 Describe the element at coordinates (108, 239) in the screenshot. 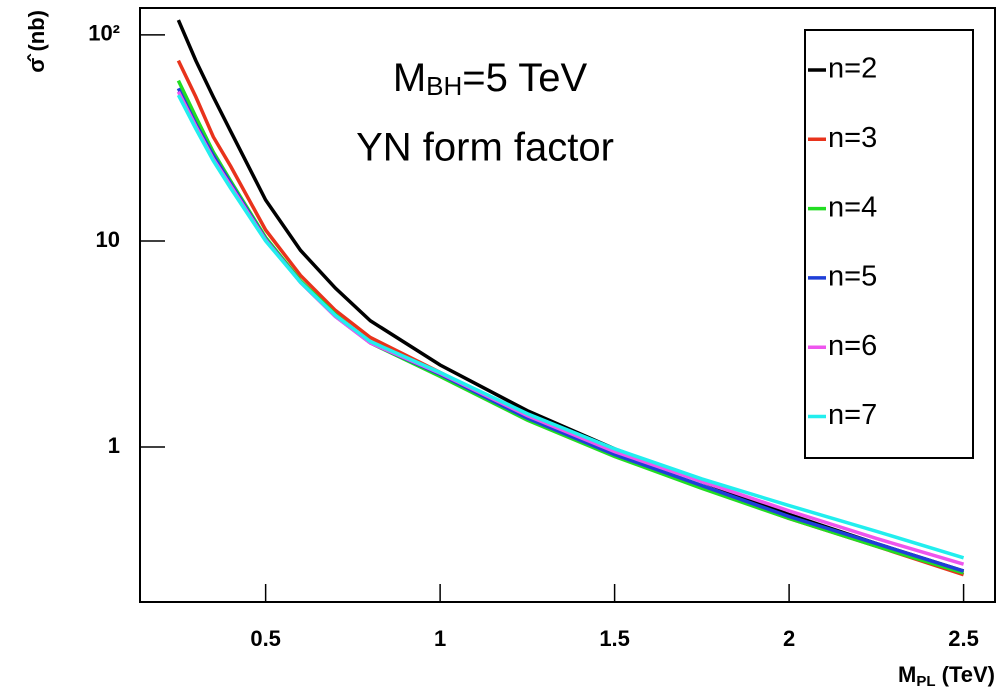

I see `y-tick-label: 10` at that location.